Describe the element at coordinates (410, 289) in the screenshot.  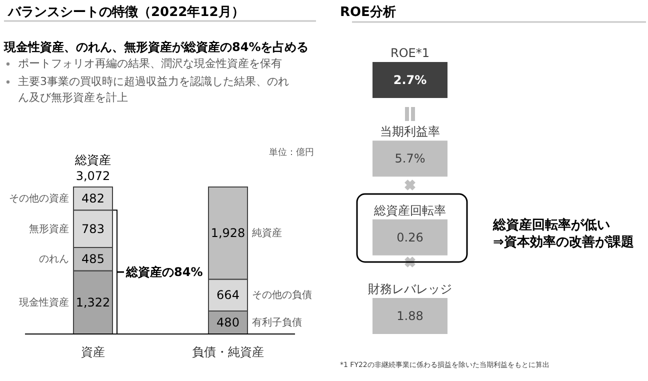
I see `category-label: 財務レバレッジ` at that location.